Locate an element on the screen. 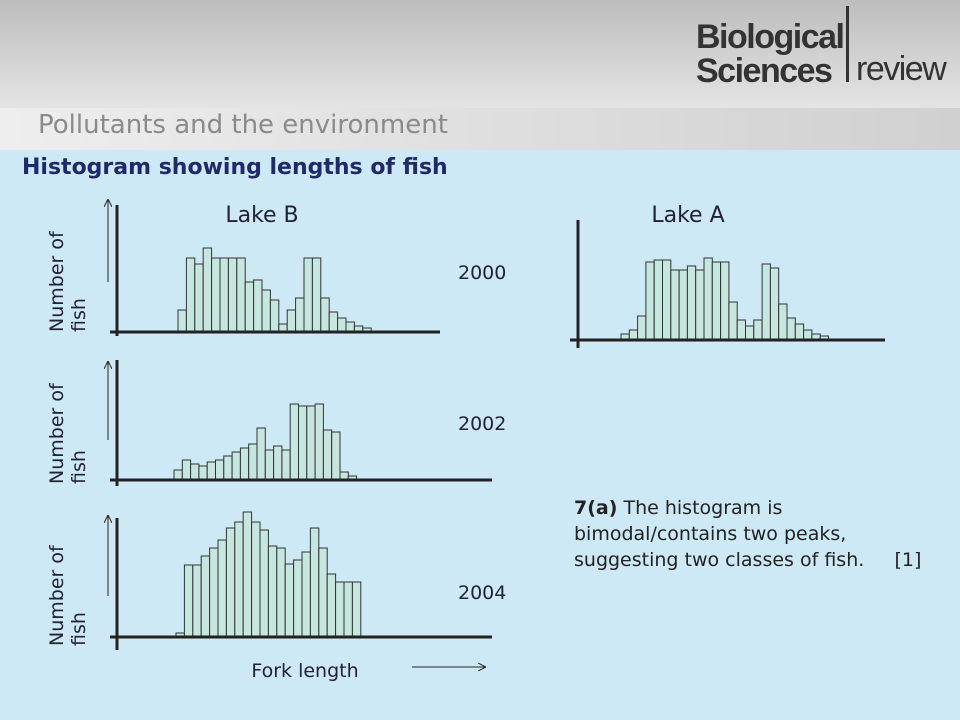  logo-rule is located at coordinates (847, 44).